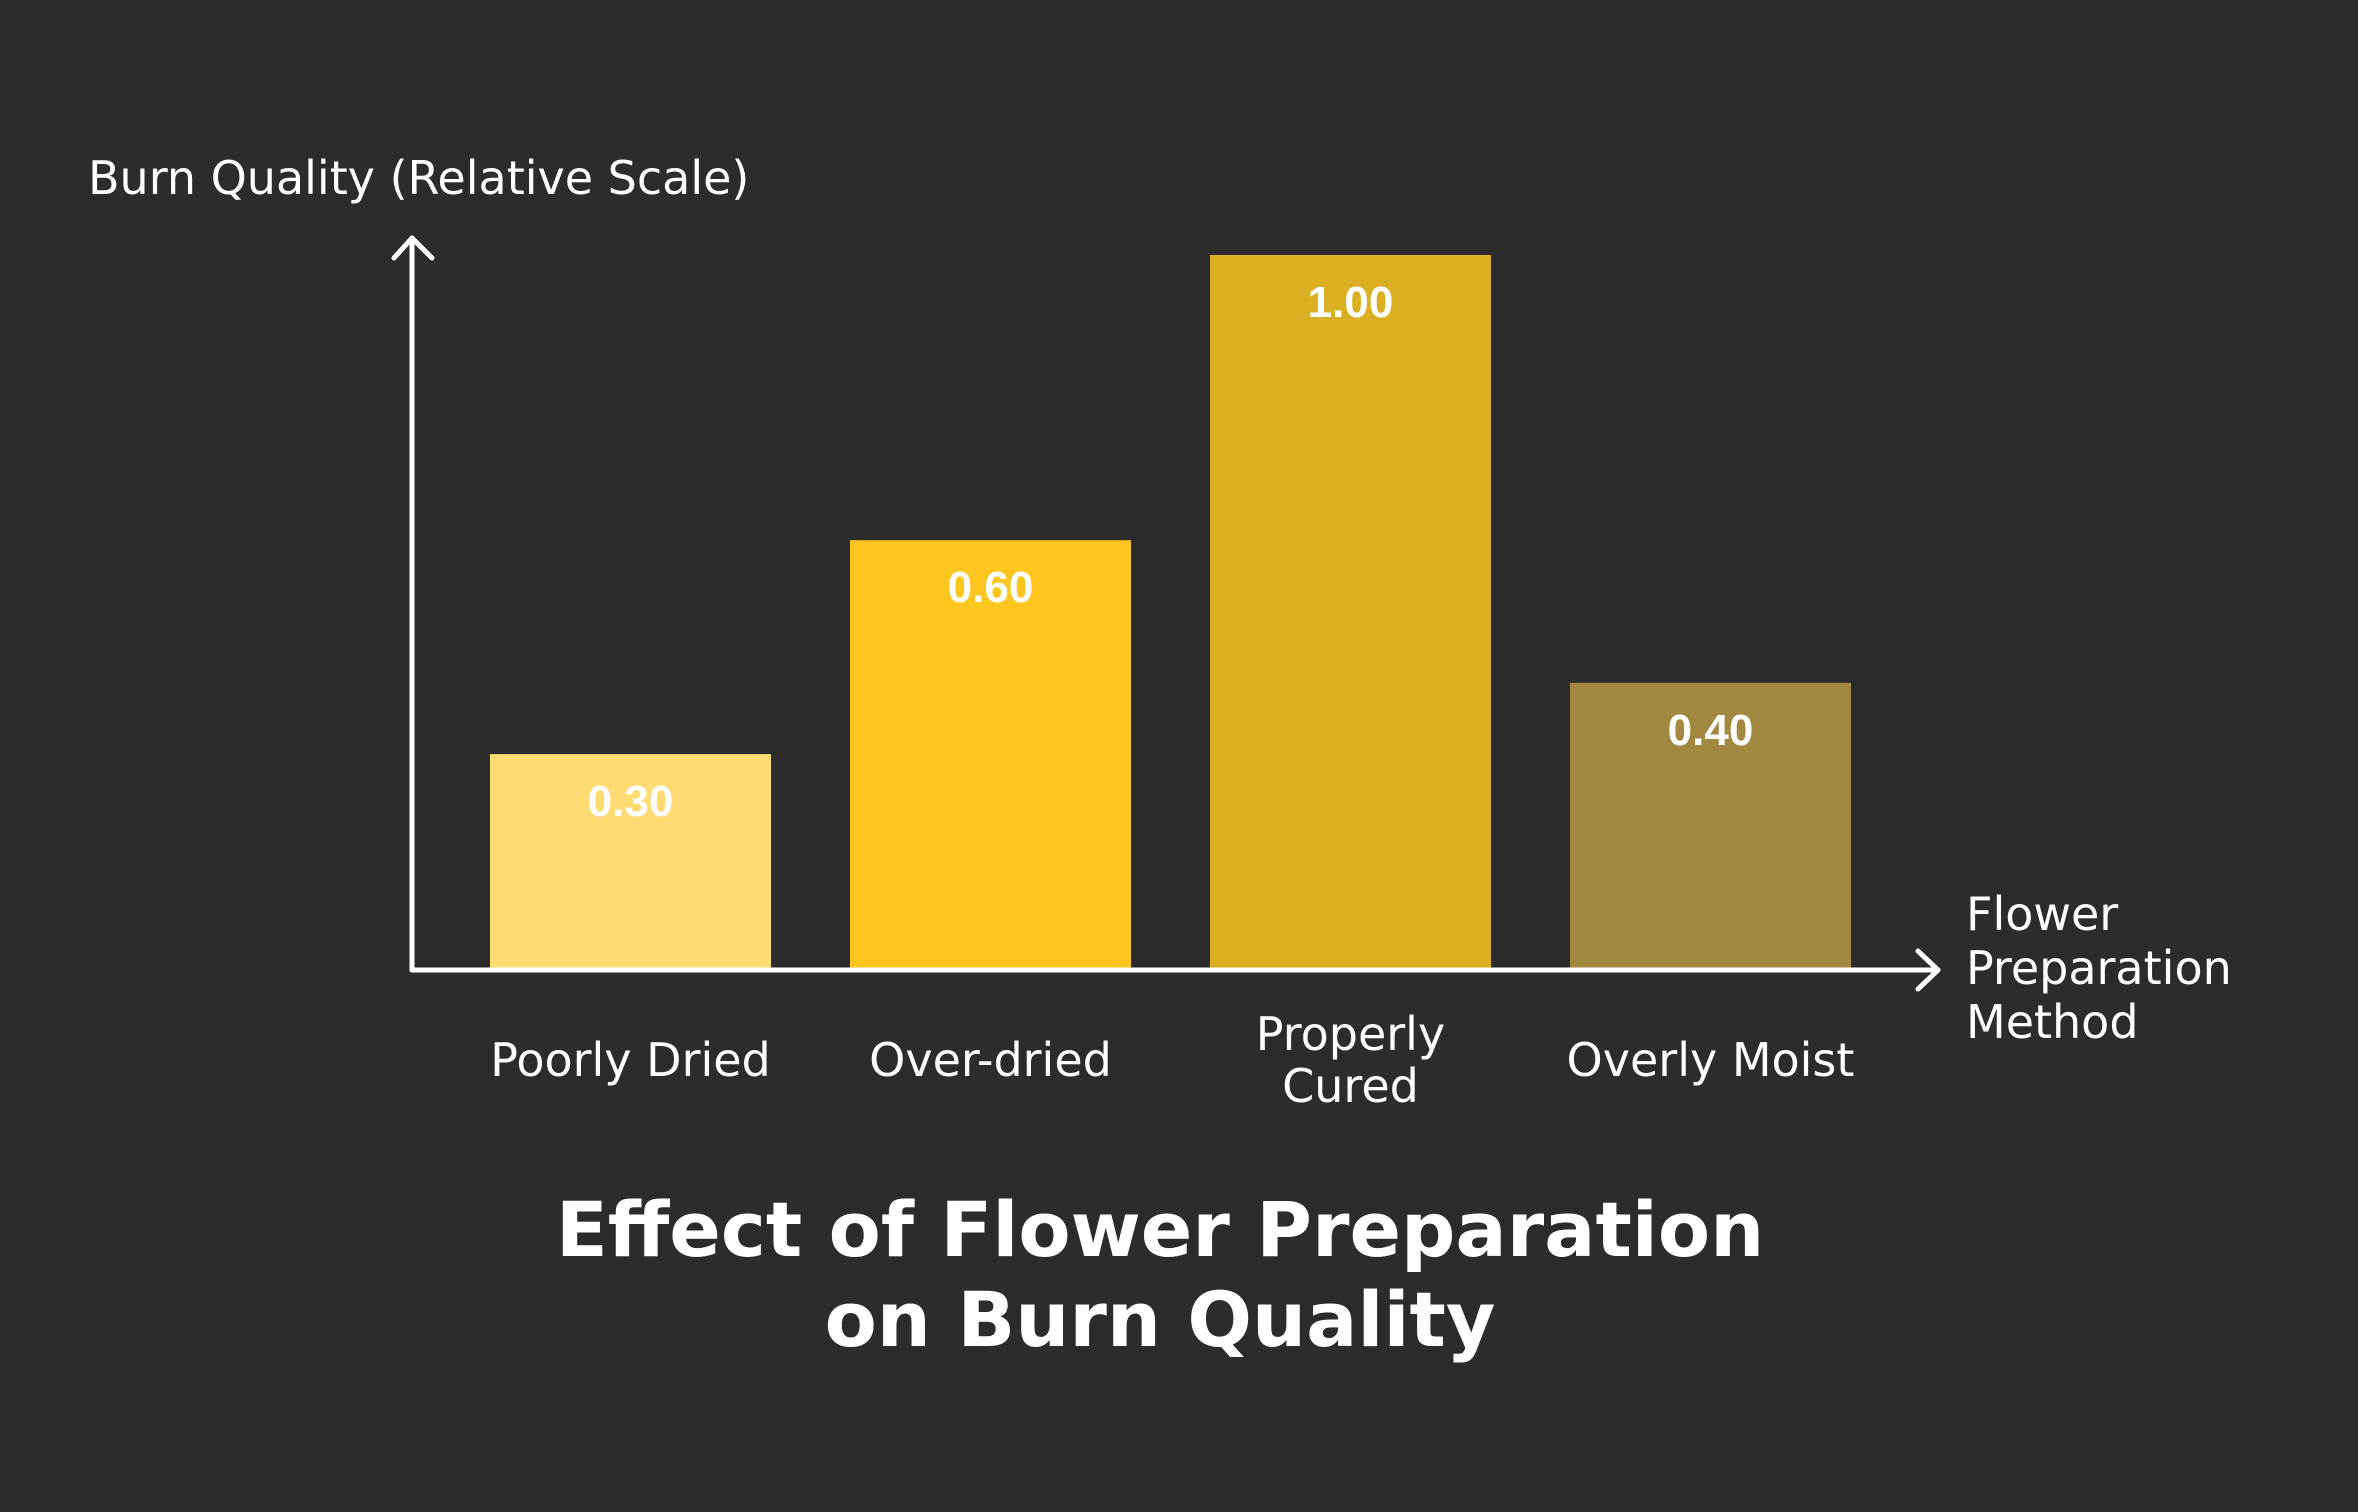  Describe the element at coordinates (991, 587) in the screenshot. I see `value-label-over-dried: 0.60` at that location.